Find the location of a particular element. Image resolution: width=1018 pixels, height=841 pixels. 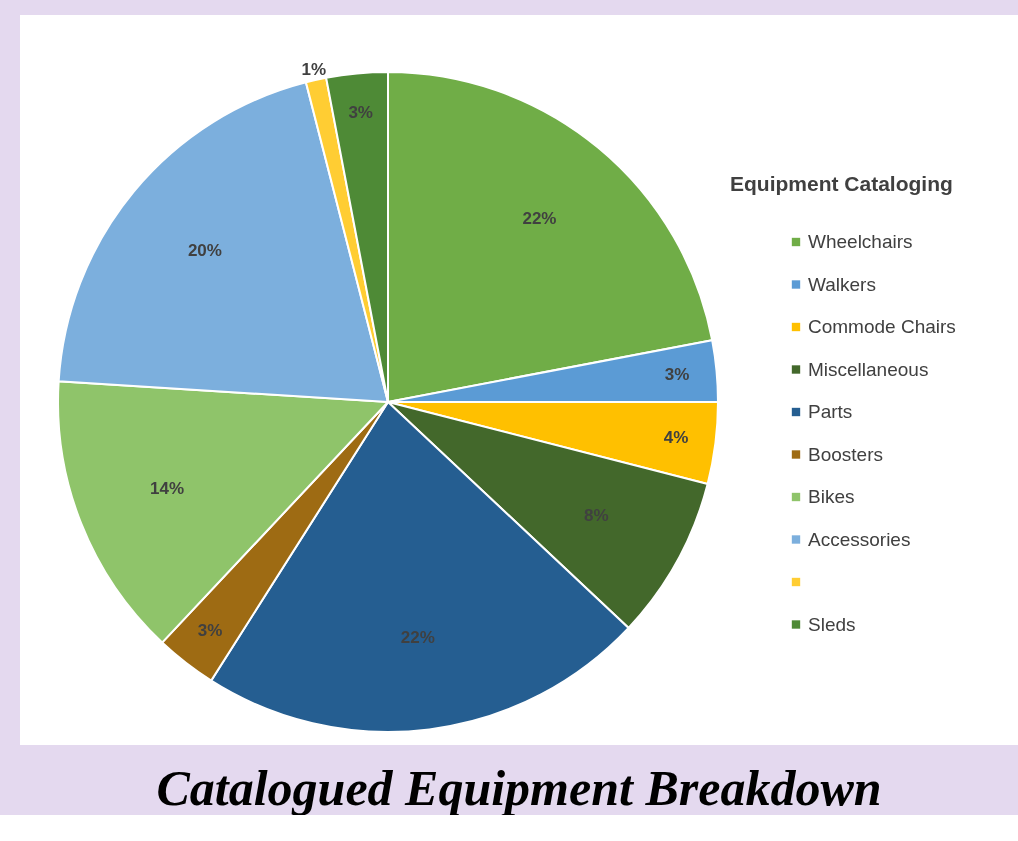

data-label: 14% is located at coordinates (167, 489).